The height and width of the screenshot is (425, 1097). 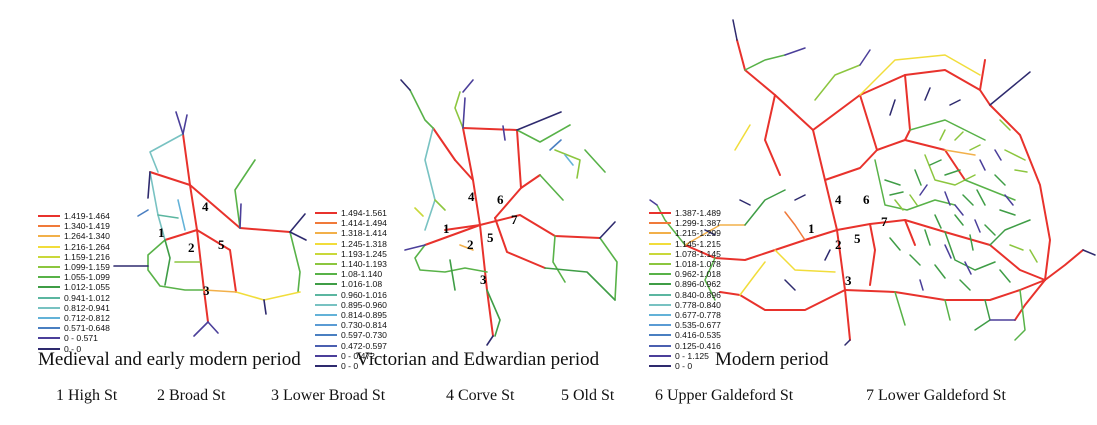 I want to click on legend-entry: 1.245-1.318, so click(x=351, y=244).